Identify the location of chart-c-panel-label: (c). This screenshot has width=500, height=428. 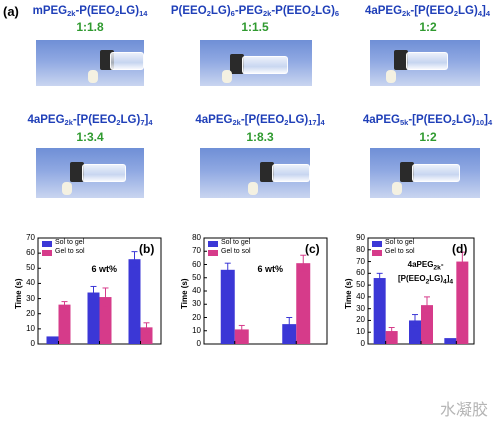
(312, 249).